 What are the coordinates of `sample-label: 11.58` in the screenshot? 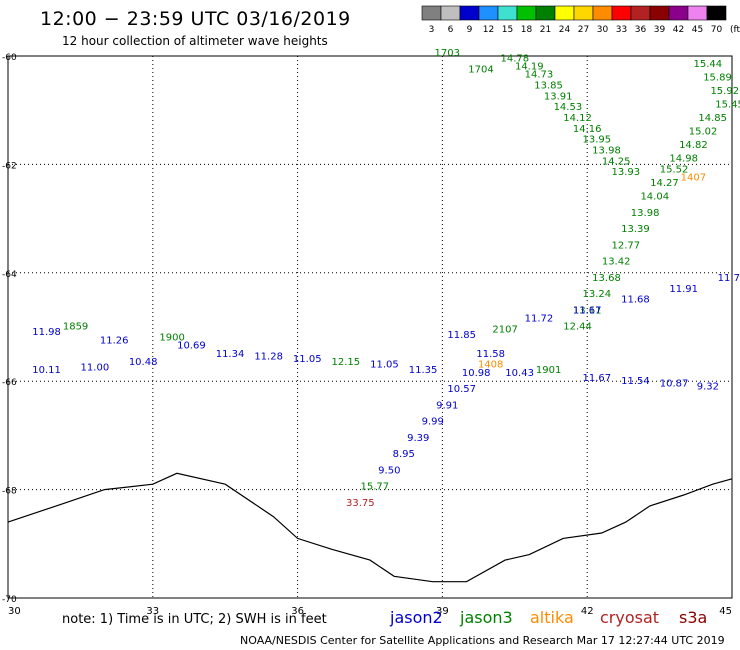 It's located at (490, 354).